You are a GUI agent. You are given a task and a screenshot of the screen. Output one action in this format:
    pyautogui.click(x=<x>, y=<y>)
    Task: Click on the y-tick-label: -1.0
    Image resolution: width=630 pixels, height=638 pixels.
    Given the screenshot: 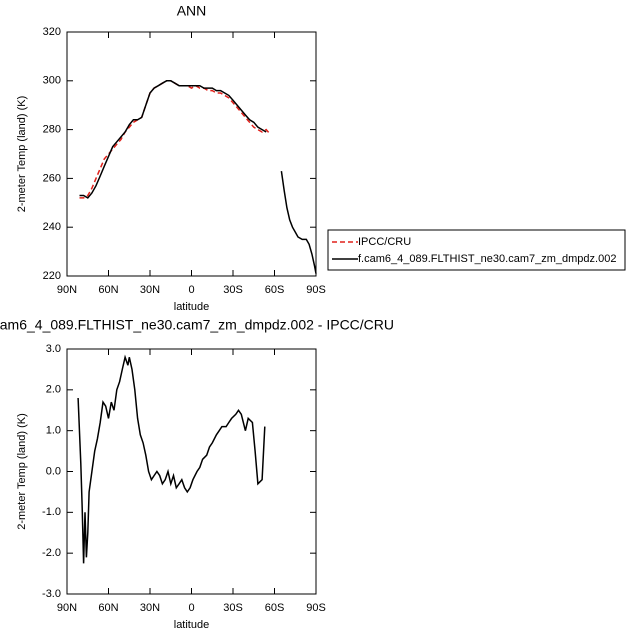 What is the action you would take?
    pyautogui.click(x=51, y=512)
    